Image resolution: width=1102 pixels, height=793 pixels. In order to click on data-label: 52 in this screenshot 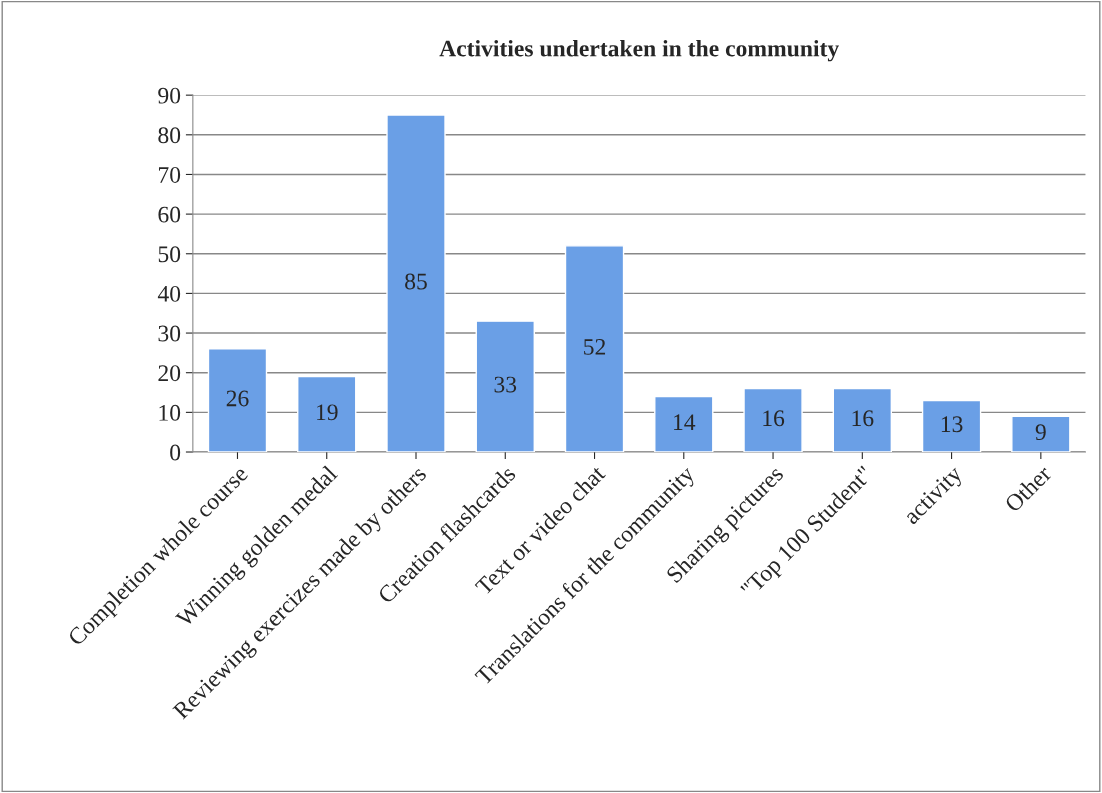, I will do `click(595, 346)`.